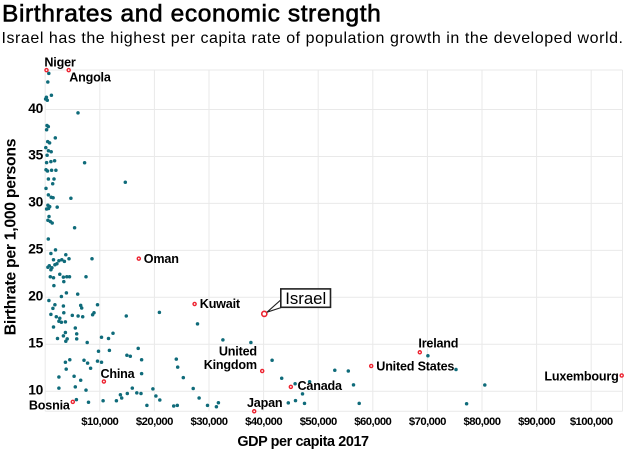 Image resolution: width=640 pixels, height=454 pixels. Describe the element at coordinates (427, 422) in the screenshot. I see `svg-text: $70,000` at that location.